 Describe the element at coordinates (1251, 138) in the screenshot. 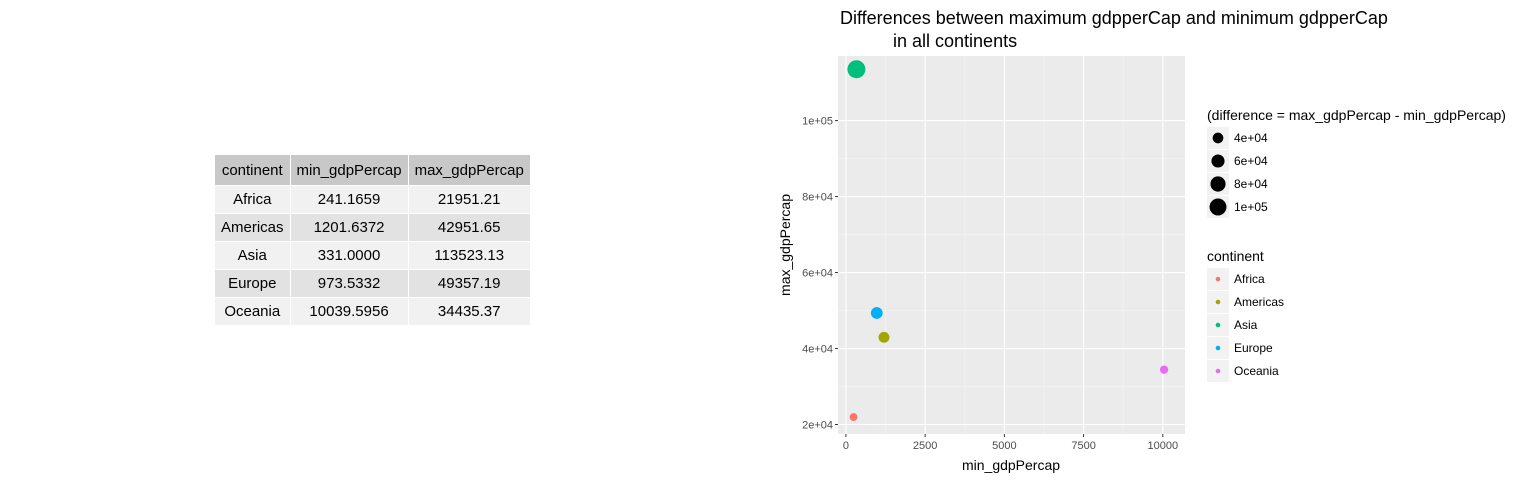

I see `size-legend-label: 4e+04` at that location.